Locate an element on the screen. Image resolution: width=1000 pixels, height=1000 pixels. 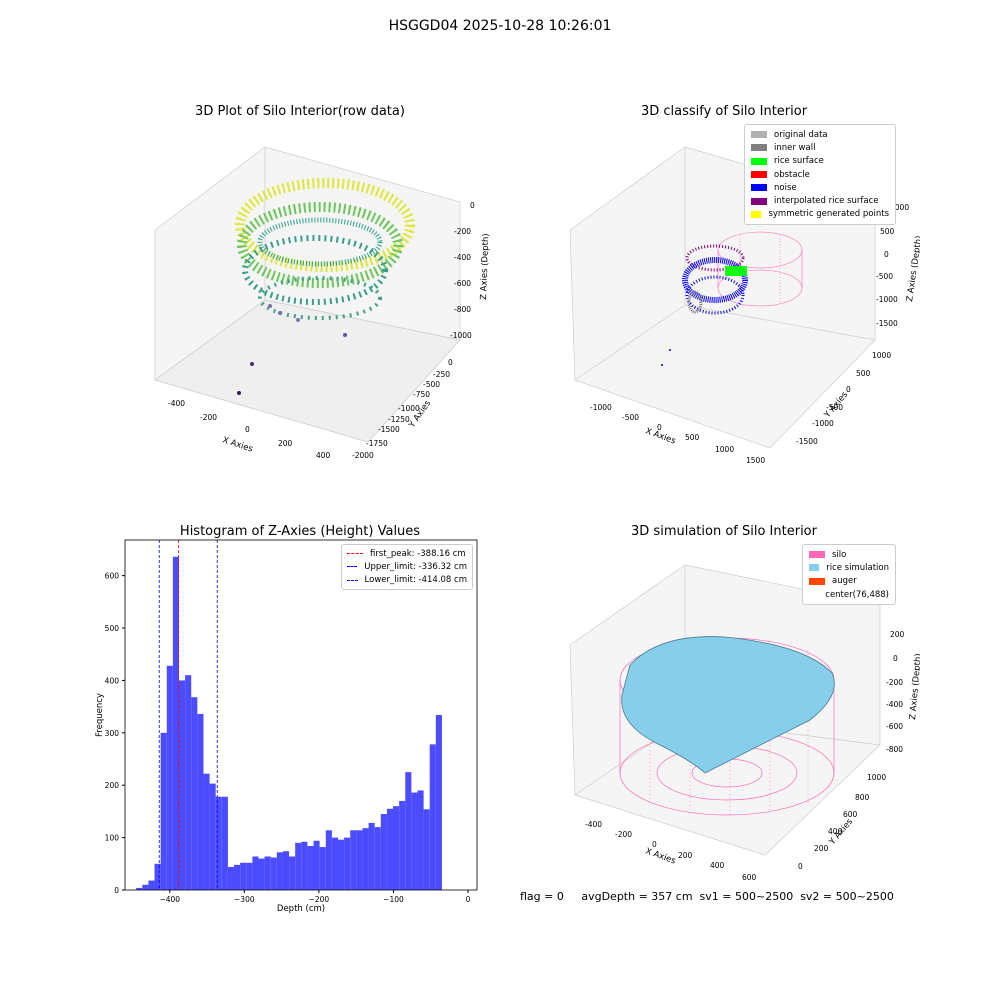
legend-item: rice simulation is located at coordinates (849, 567).